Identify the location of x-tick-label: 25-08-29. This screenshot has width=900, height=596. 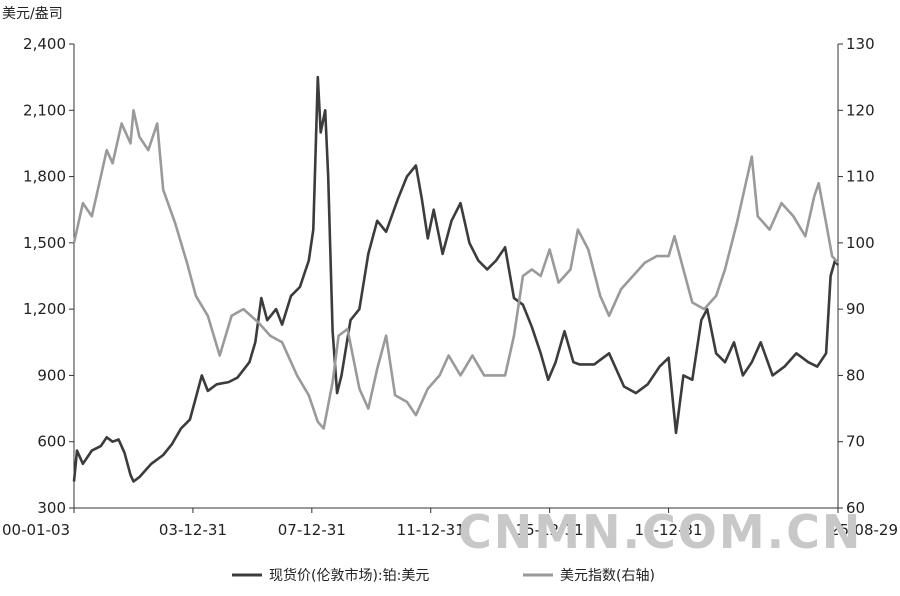
(864, 530).